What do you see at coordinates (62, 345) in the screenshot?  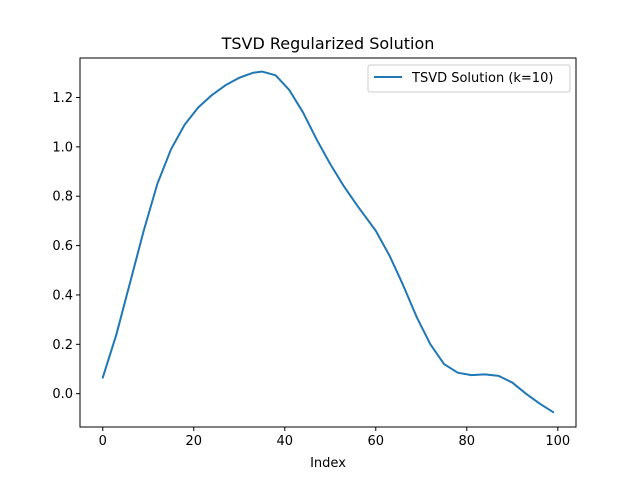 I see `y-tick-label: 0.2` at bounding box center [62, 345].